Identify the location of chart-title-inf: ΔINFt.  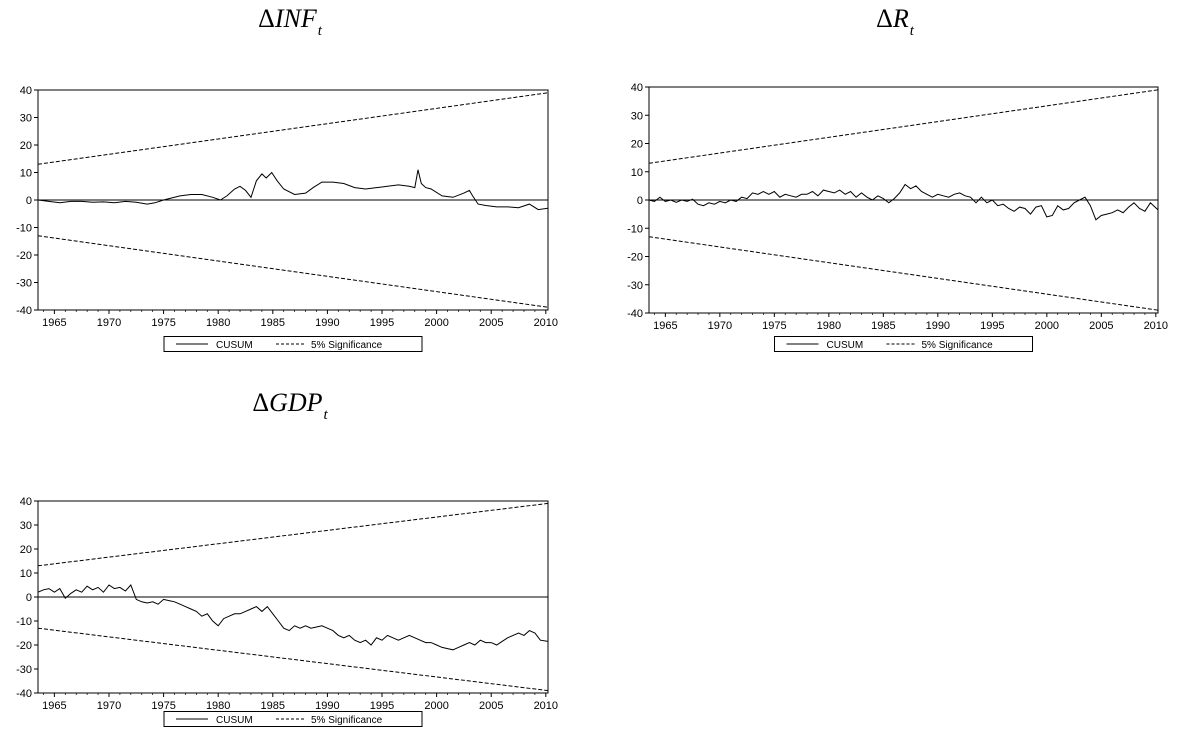
(290, 21).